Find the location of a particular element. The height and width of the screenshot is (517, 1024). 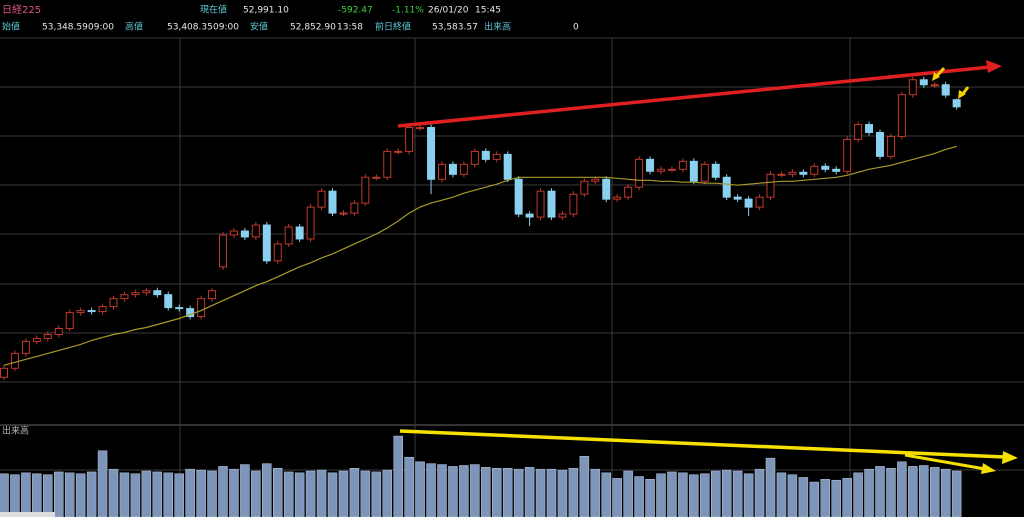

header-field: 53,408.35 is located at coordinates (190, 28).